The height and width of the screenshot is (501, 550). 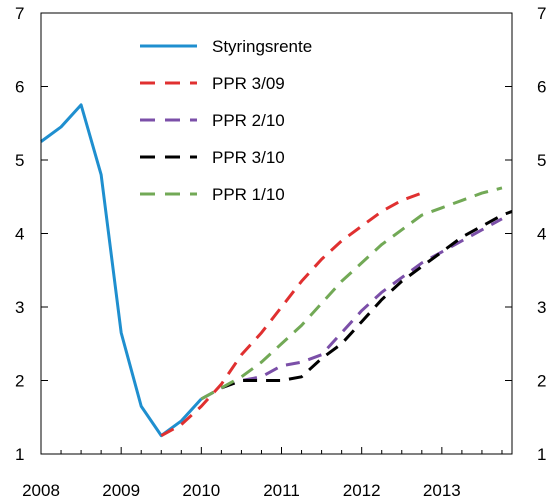 What do you see at coordinates (442, 490) in the screenshot?
I see `x-tick-label: 2013` at bounding box center [442, 490].